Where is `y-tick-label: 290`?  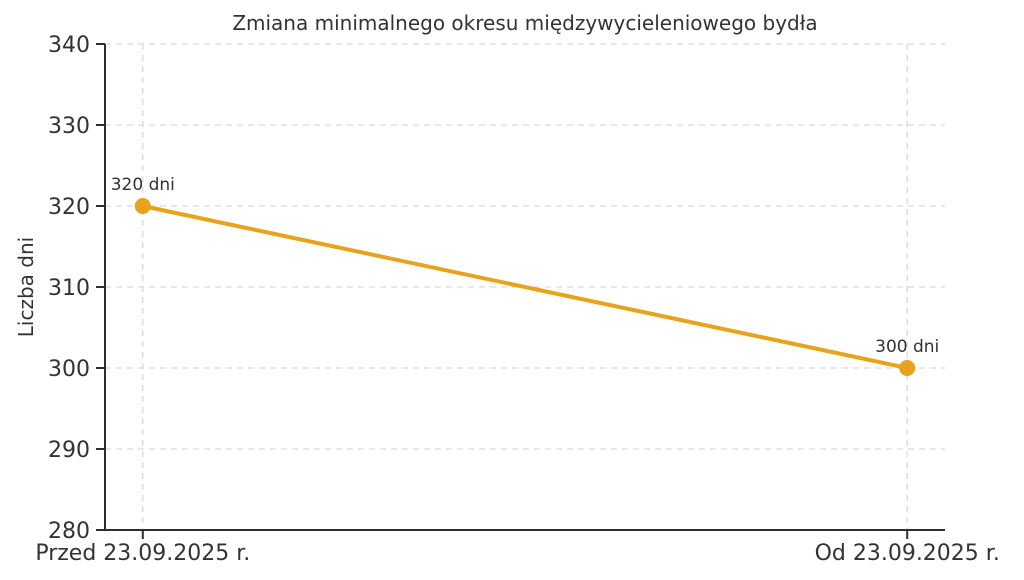 y-tick-label: 290 is located at coordinates (69, 450).